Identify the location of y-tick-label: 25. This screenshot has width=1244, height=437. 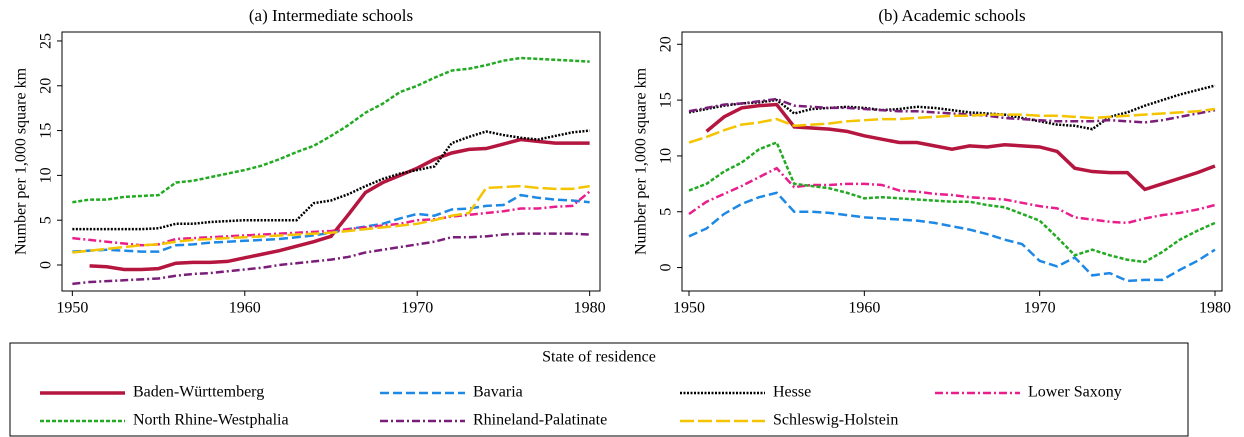
(46, 41).